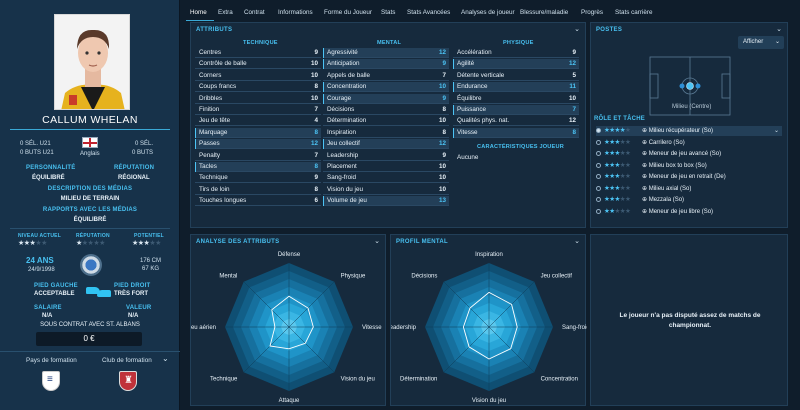  I want to click on attribute-row: Dribbles 10, so click(258, 99).